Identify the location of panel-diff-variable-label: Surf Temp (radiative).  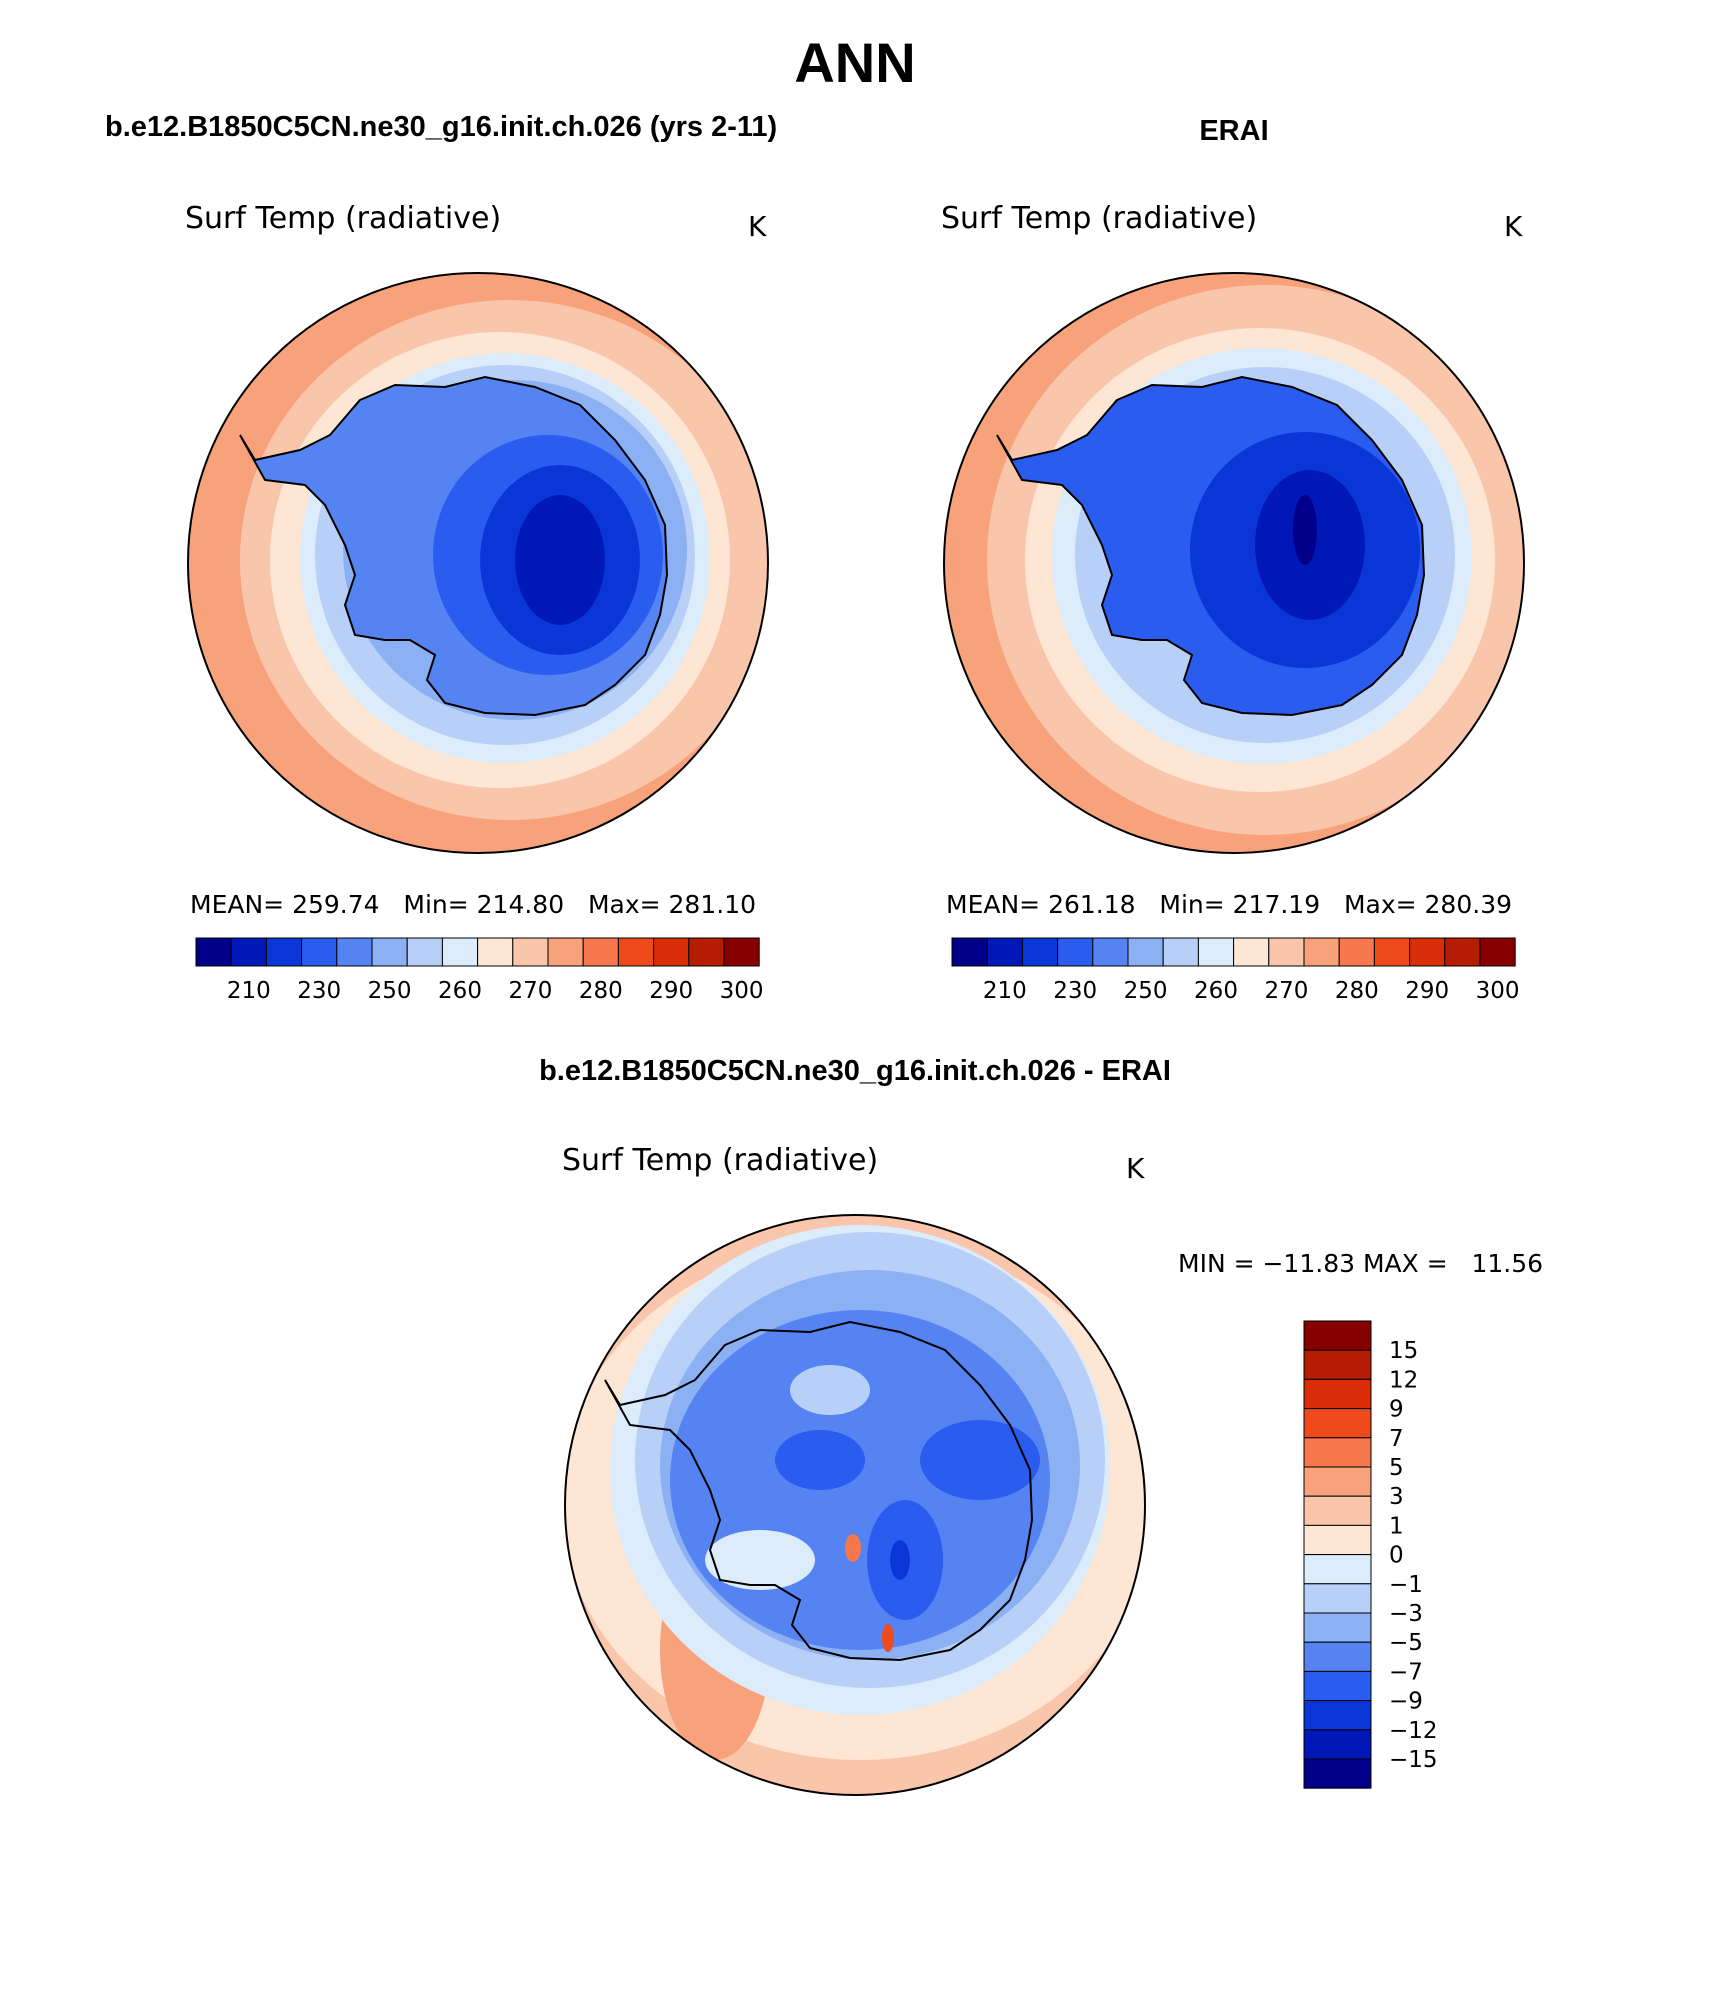
(720, 1160).